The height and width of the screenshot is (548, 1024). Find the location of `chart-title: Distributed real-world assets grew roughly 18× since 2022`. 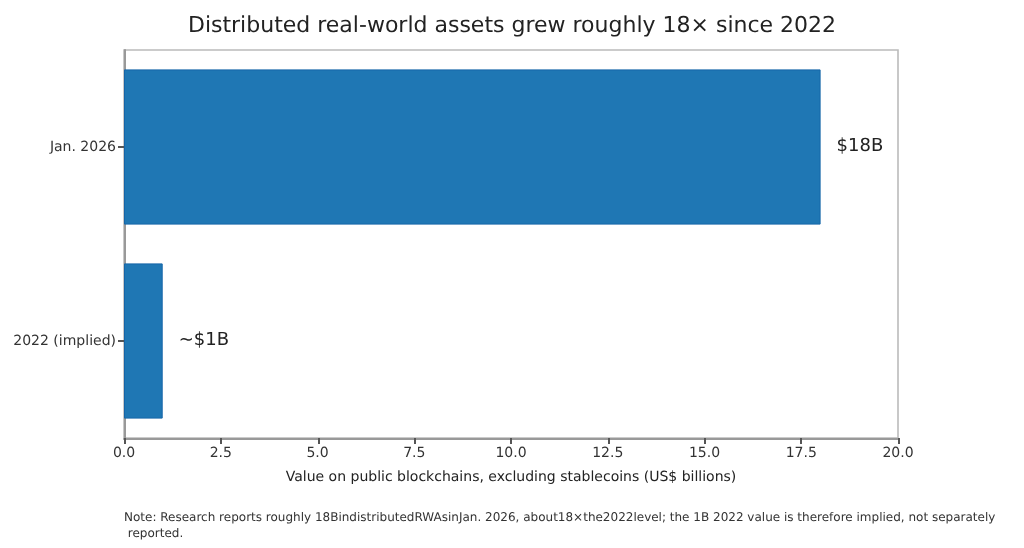

chart-title: Distributed real-world assets grew roughly 18× since 2022 is located at coordinates (512, 25).